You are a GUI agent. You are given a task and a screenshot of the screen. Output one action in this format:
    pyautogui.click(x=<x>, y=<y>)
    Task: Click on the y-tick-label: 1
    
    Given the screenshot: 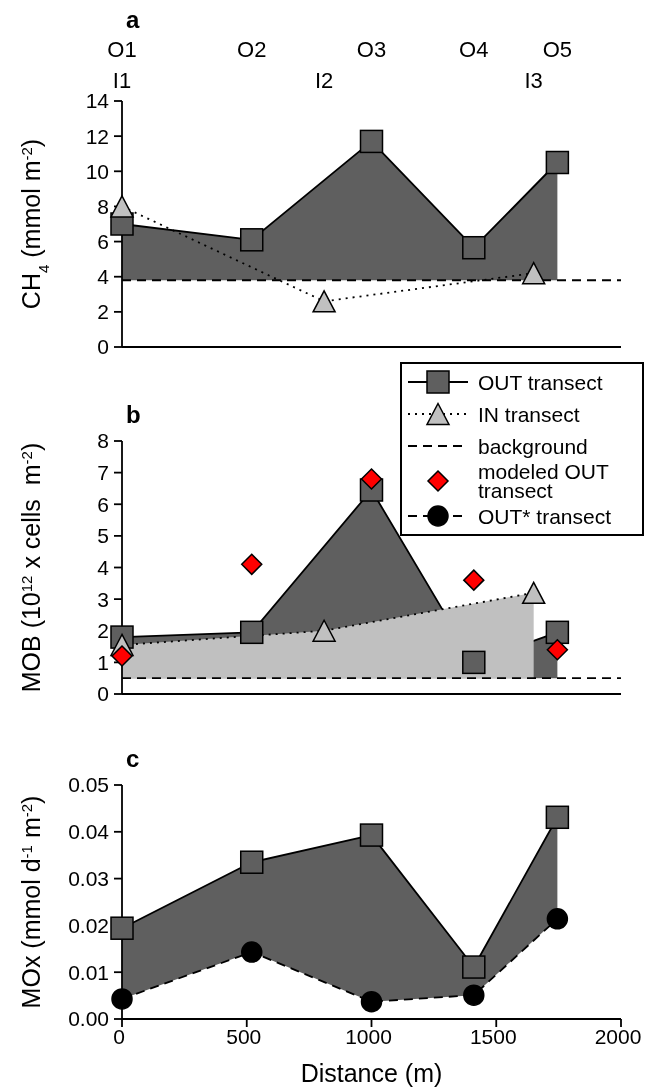 What is the action you would take?
    pyautogui.click(x=103, y=662)
    